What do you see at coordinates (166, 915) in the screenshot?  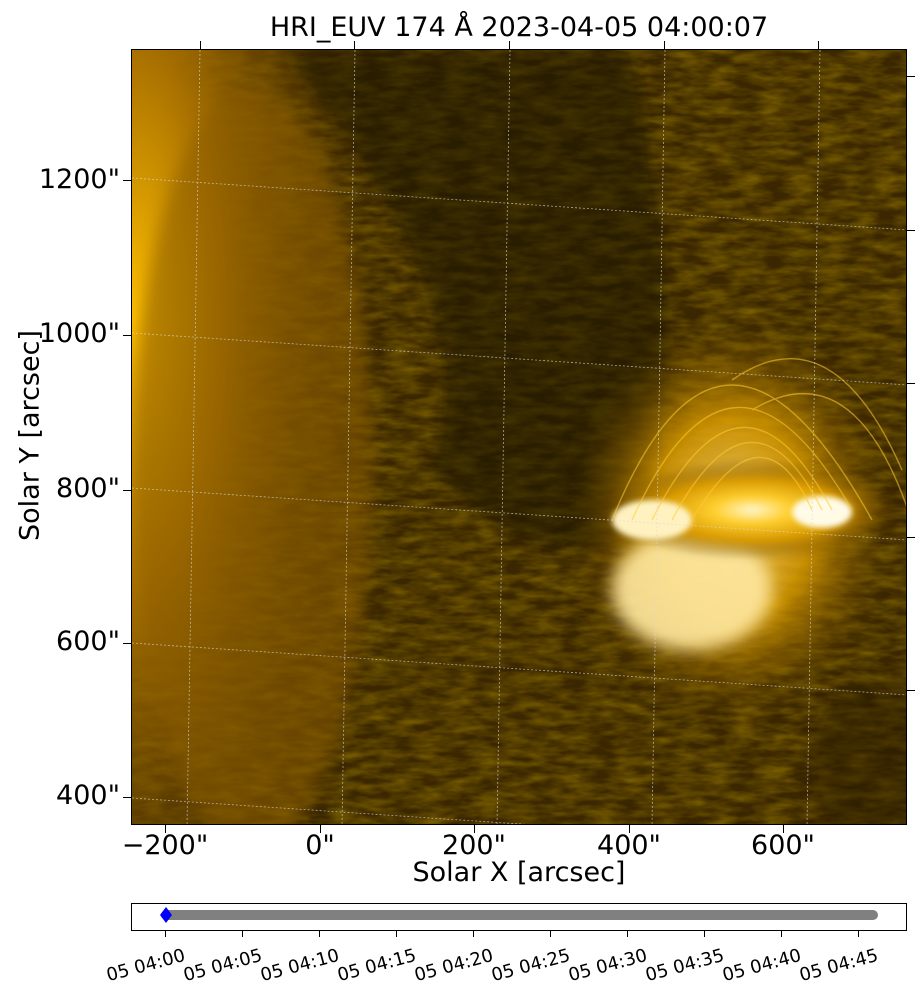 I see `current-frame-marker` at bounding box center [166, 915].